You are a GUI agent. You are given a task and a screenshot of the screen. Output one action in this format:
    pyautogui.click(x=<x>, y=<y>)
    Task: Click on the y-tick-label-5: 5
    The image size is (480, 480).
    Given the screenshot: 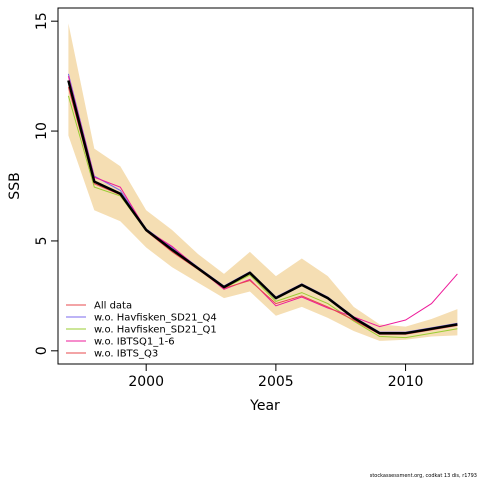 What is the action you would take?
    pyautogui.click(x=42, y=240)
    